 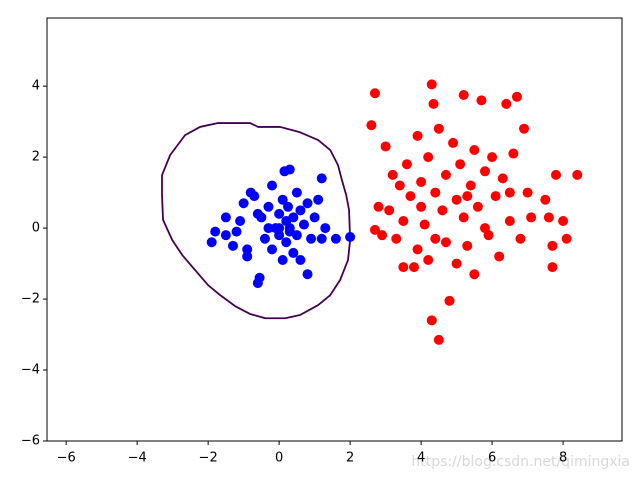 What do you see at coordinates (137, 458) in the screenshot?
I see `x-tick-label: −4` at bounding box center [137, 458].